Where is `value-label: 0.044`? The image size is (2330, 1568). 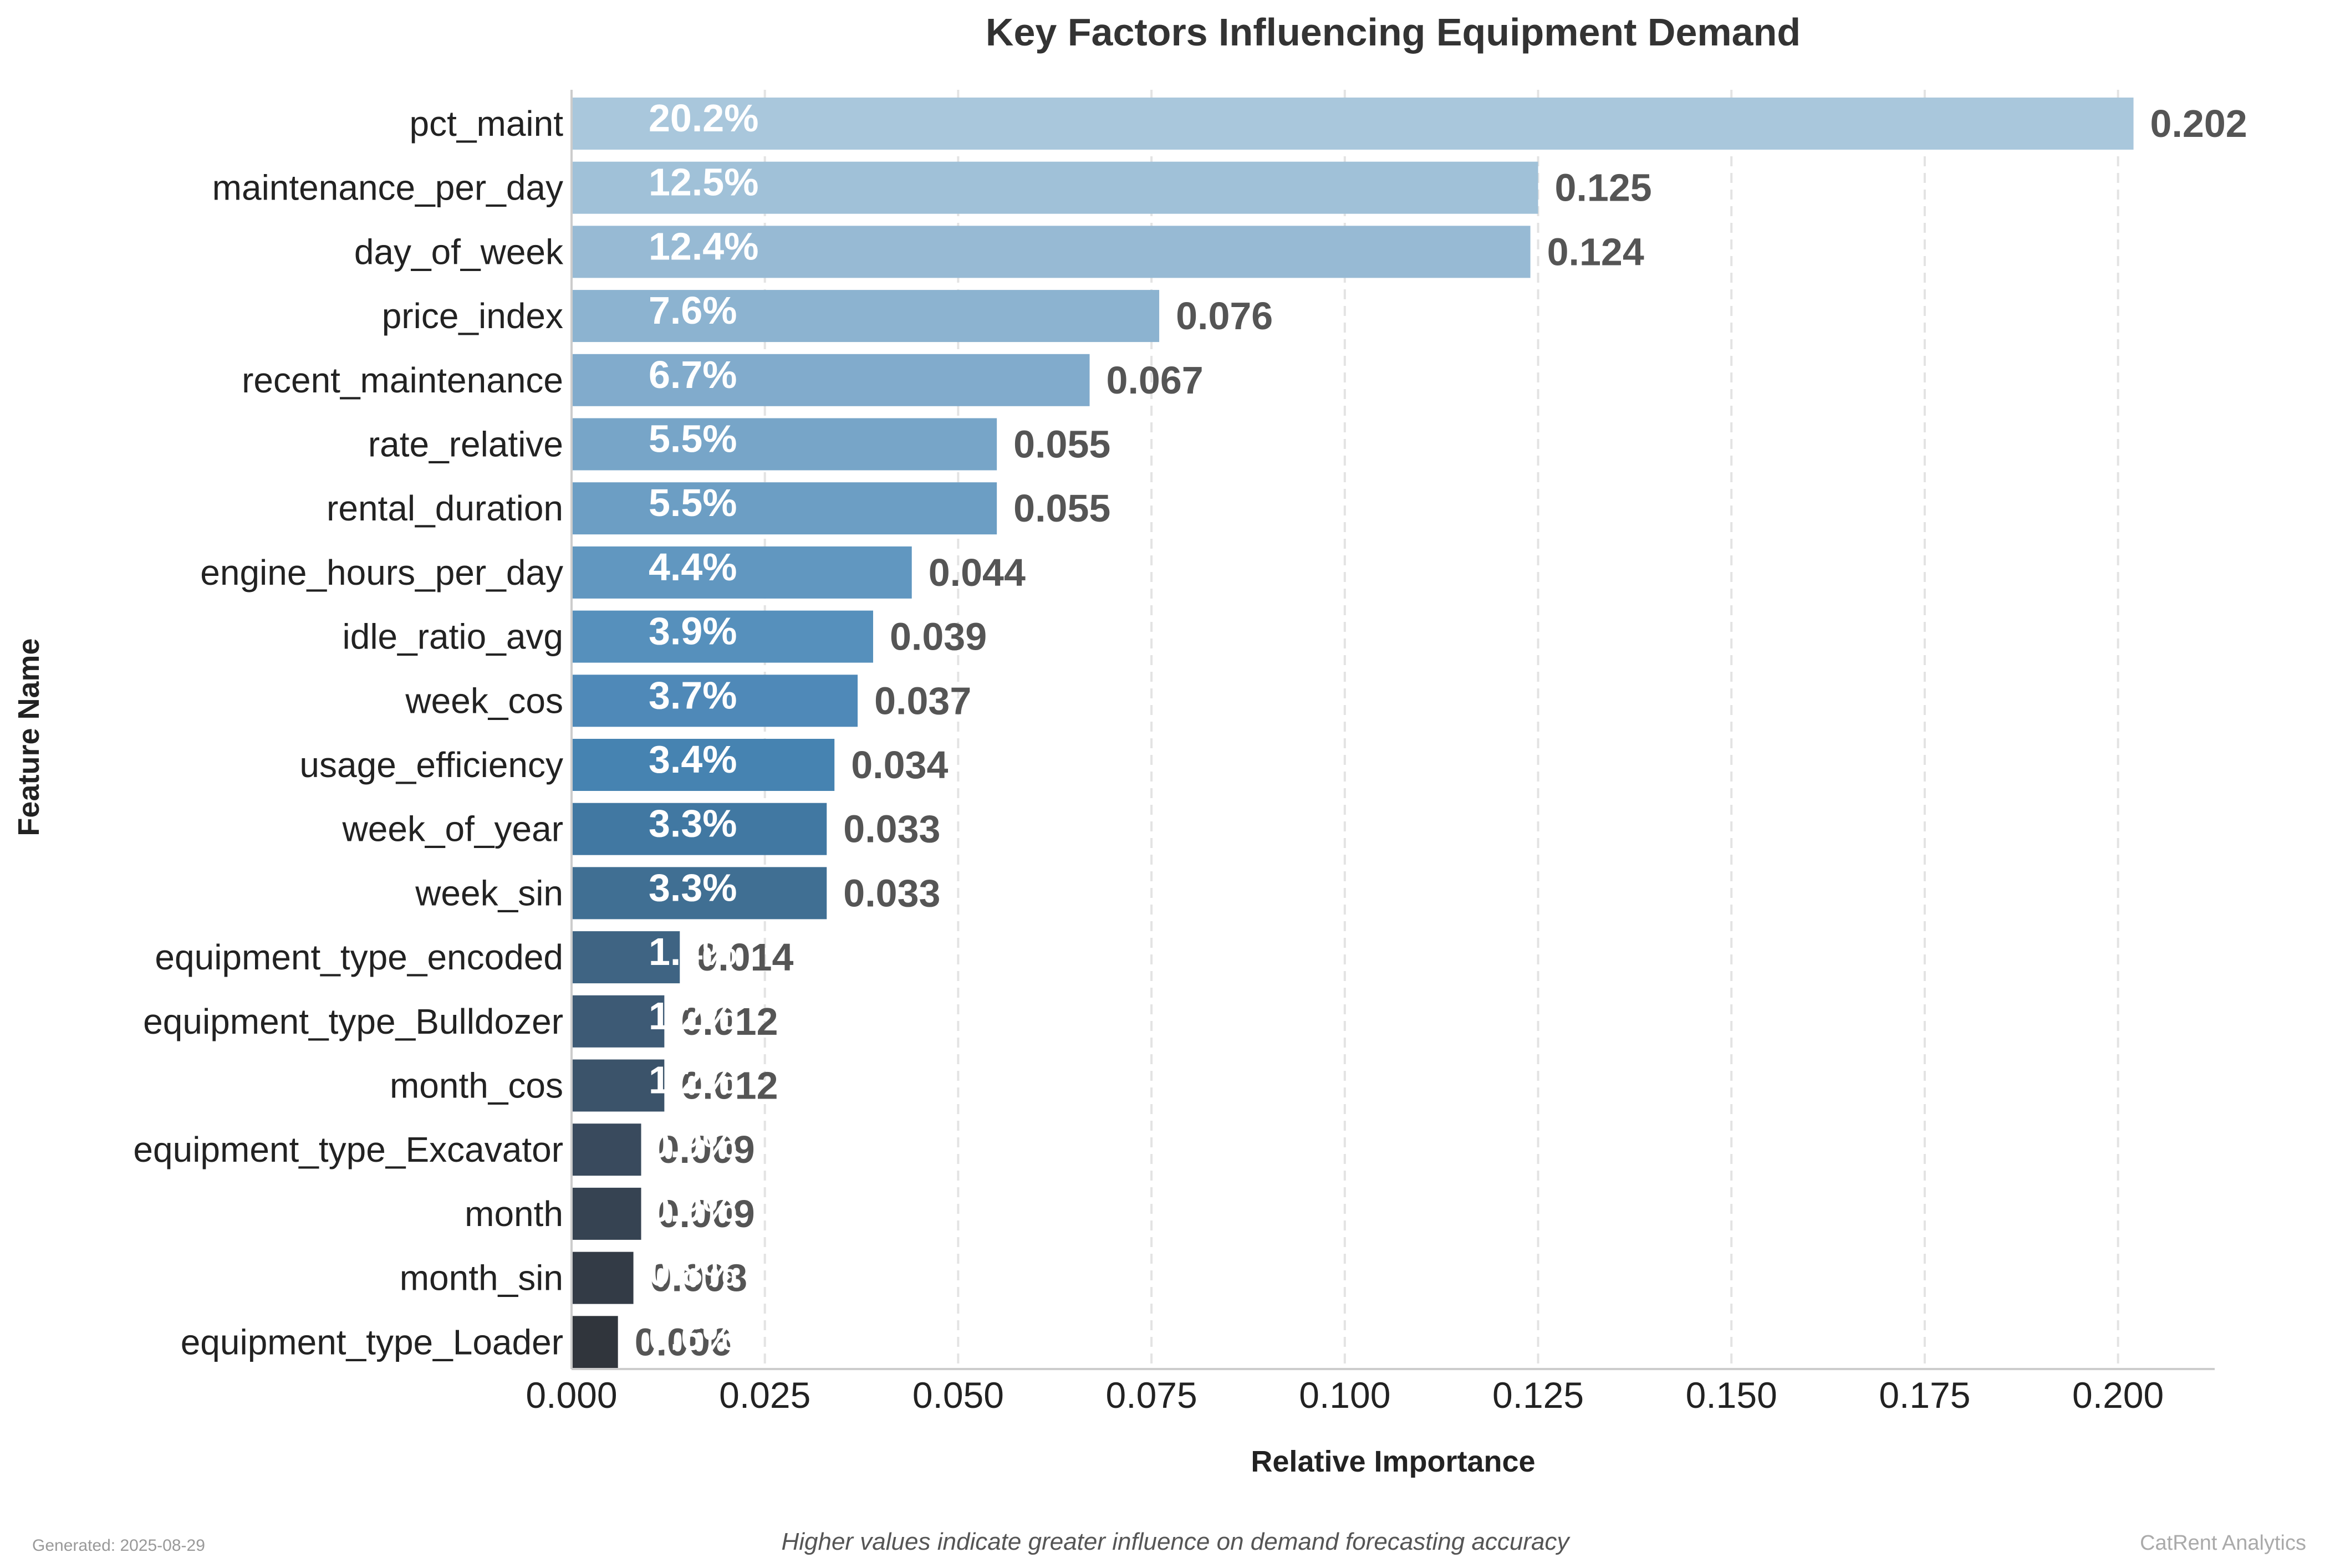 value-label: 0.044 is located at coordinates (977, 572).